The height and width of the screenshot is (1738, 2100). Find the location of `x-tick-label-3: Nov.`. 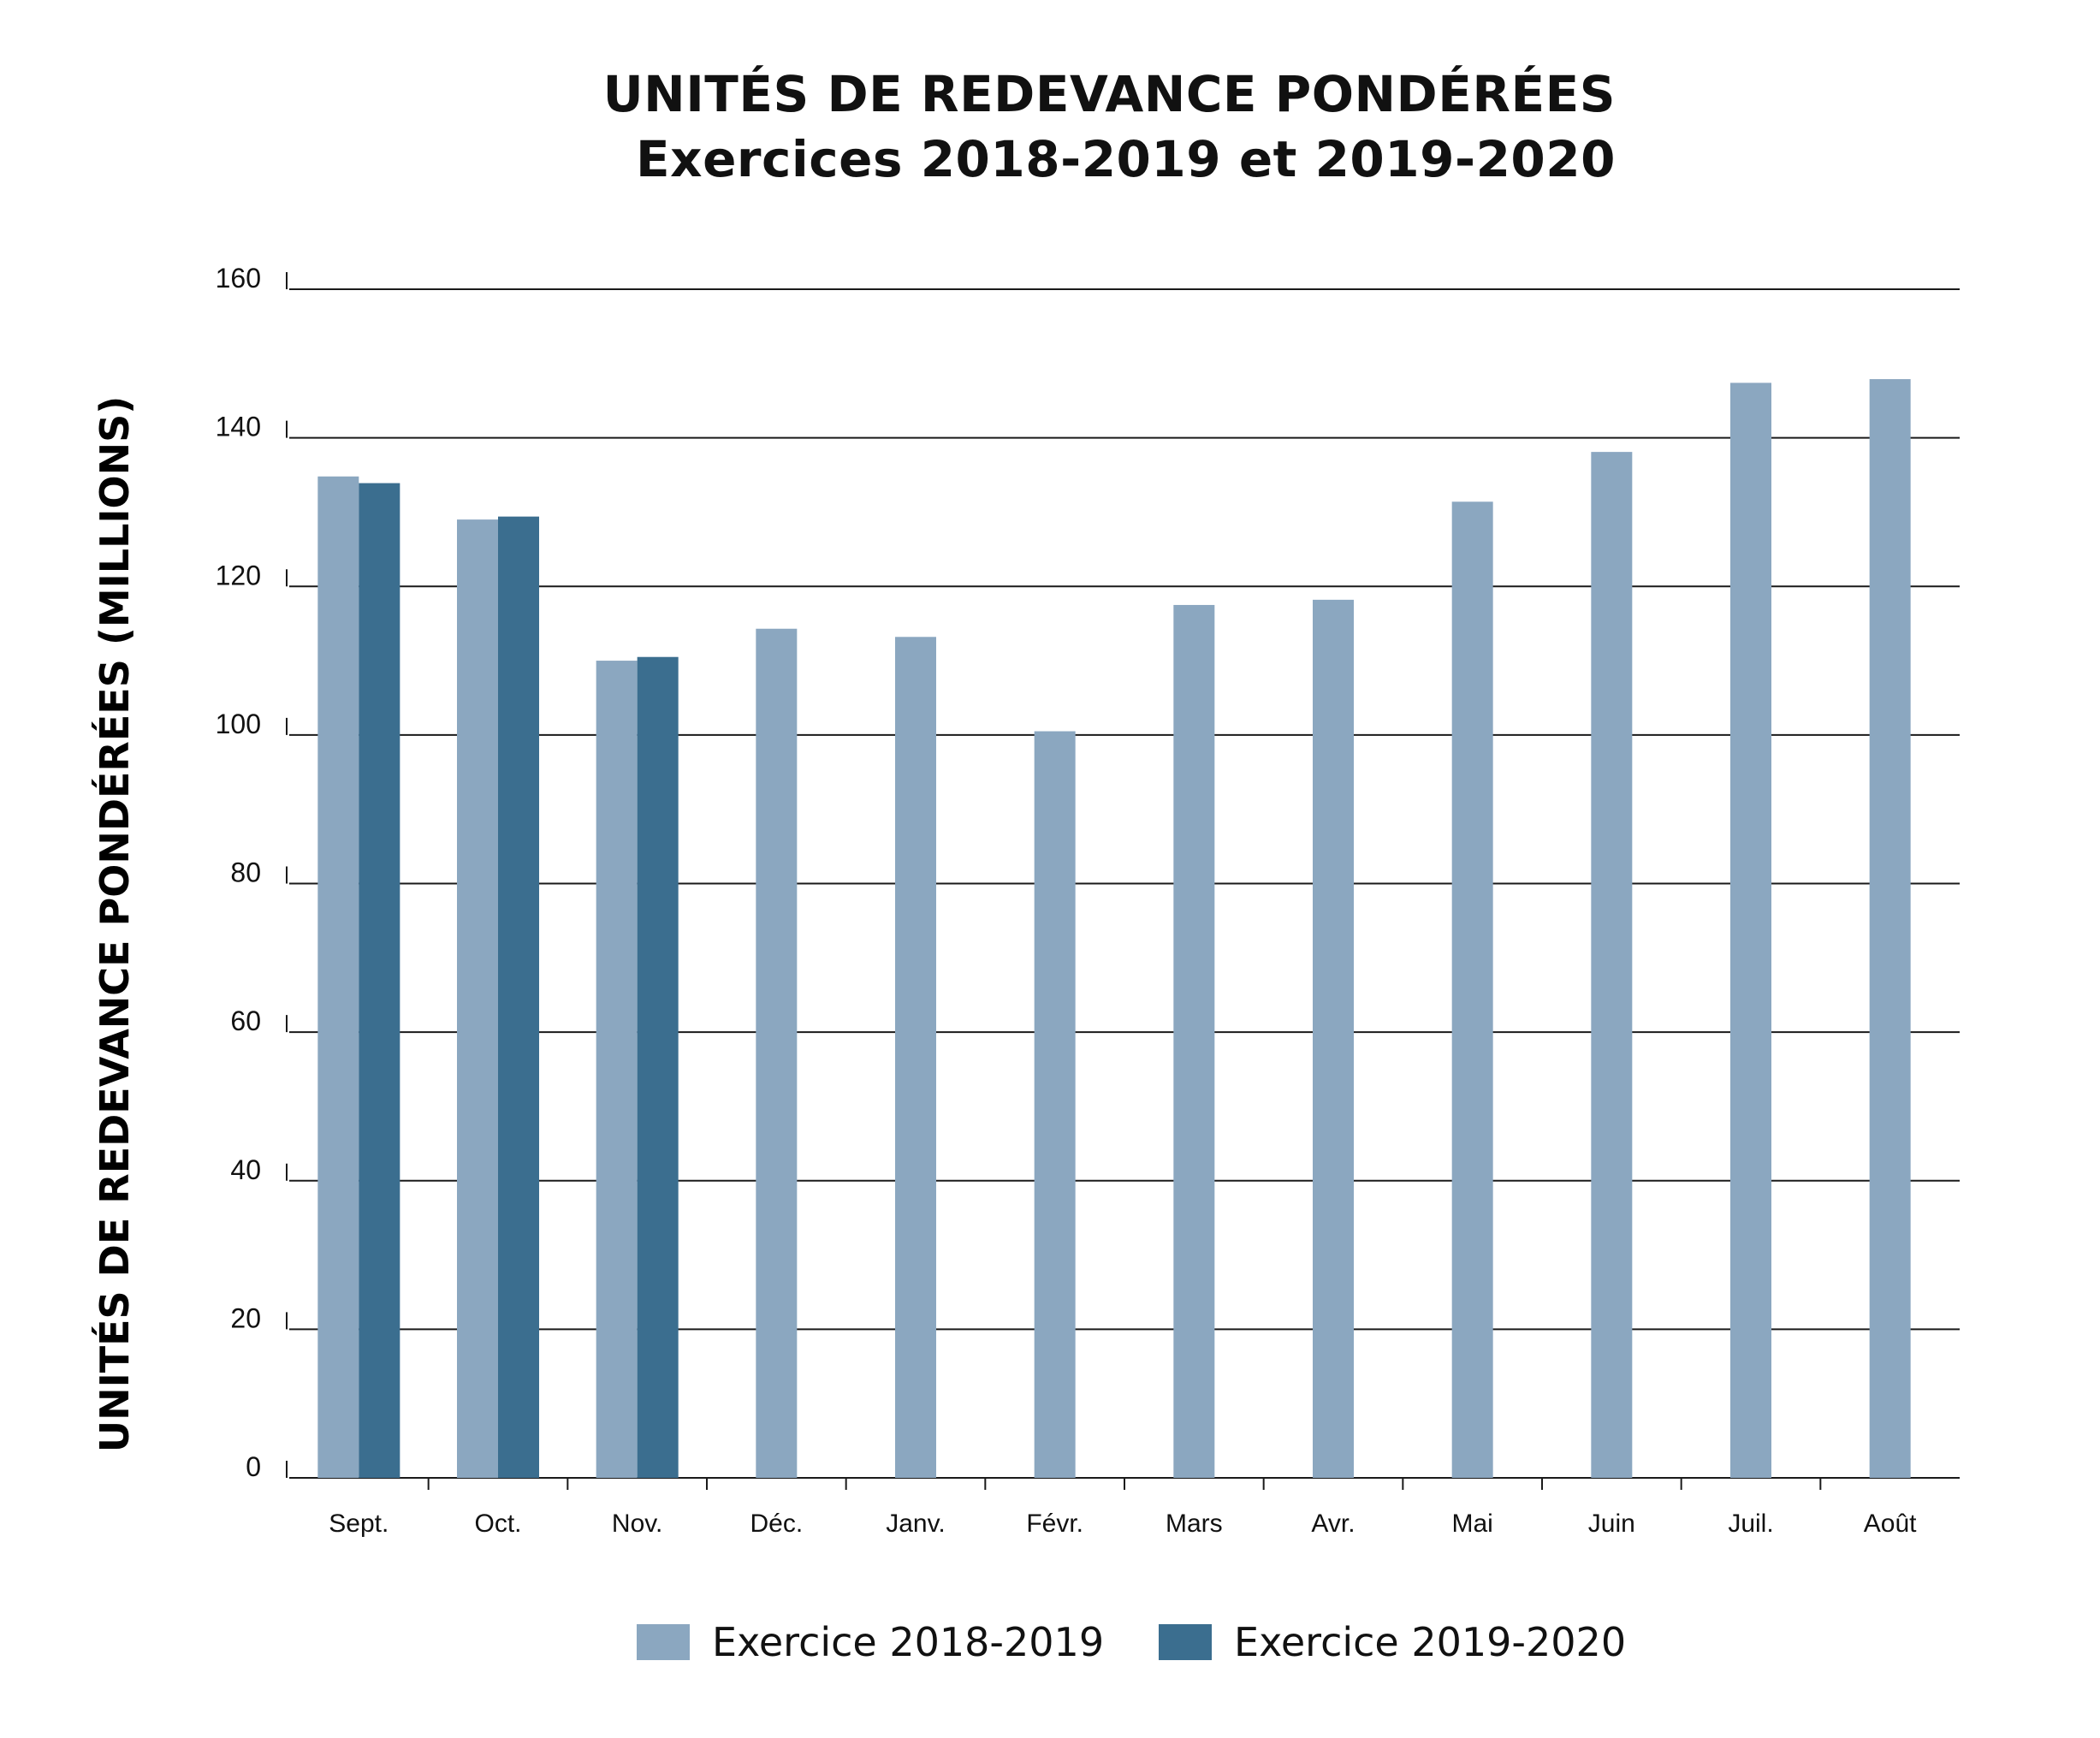

x-tick-label-3: Nov. is located at coordinates (637, 1524).